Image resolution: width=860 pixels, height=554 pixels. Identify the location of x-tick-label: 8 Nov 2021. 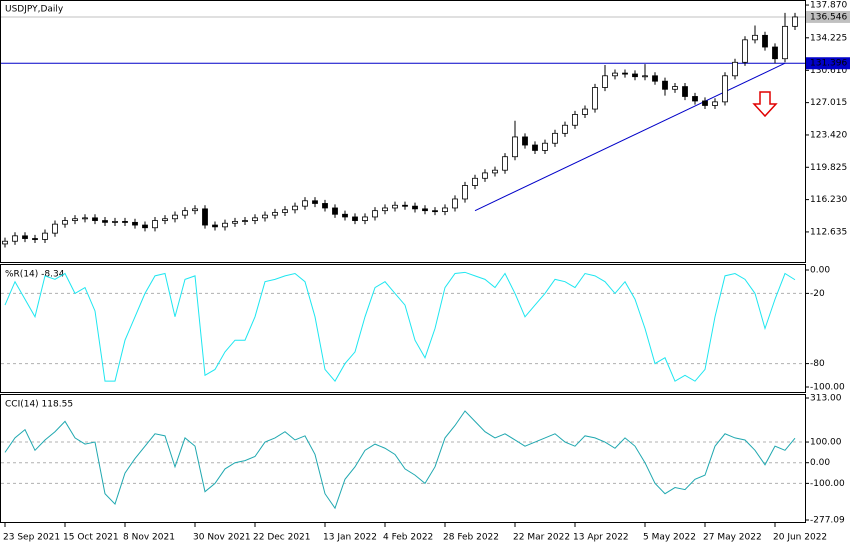
(149, 538).